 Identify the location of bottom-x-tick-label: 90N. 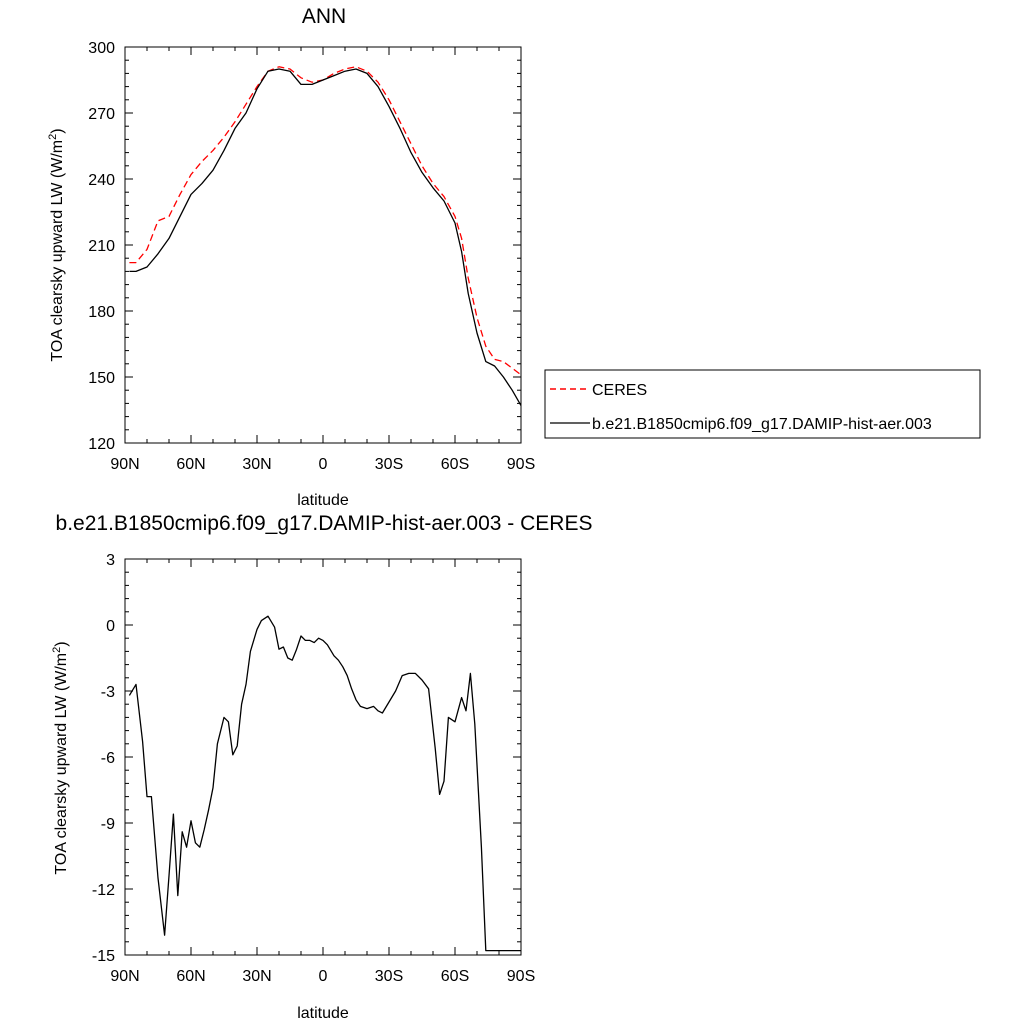
(124, 976).